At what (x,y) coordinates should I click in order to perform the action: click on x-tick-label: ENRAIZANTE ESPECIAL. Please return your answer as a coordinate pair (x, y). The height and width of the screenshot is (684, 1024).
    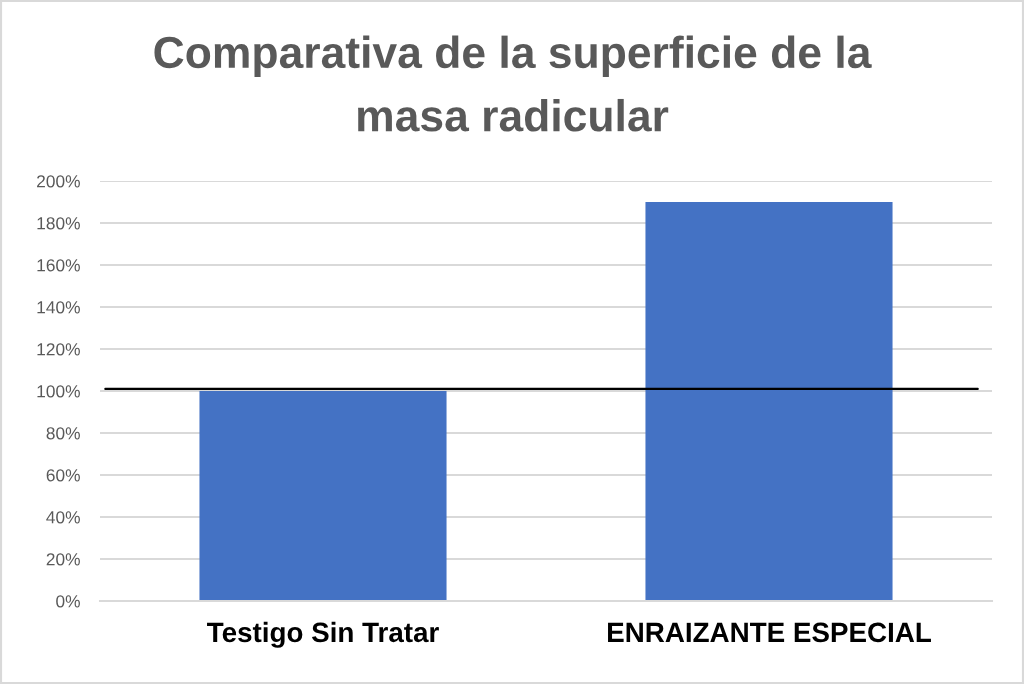
    Looking at the image, I should click on (769, 632).